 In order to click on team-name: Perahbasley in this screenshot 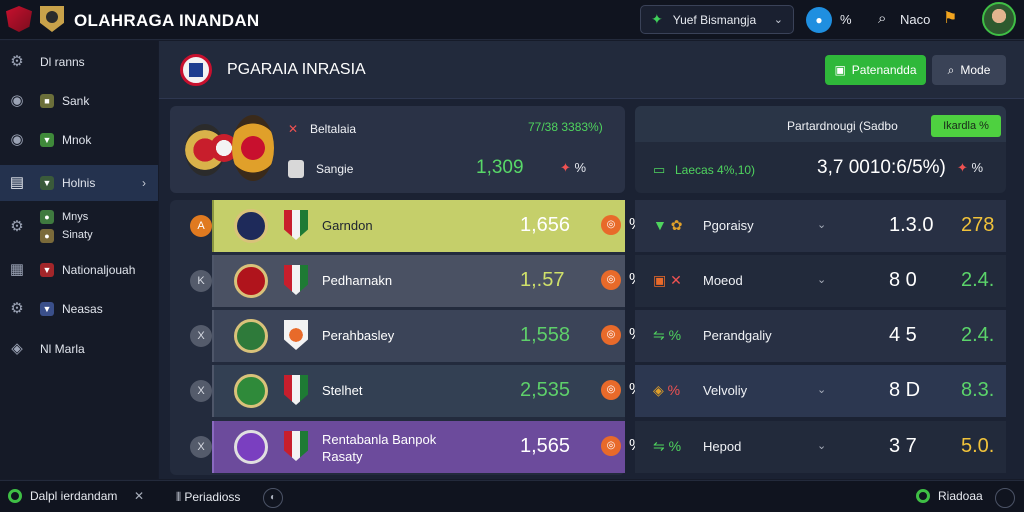, I will do `click(358, 335)`.